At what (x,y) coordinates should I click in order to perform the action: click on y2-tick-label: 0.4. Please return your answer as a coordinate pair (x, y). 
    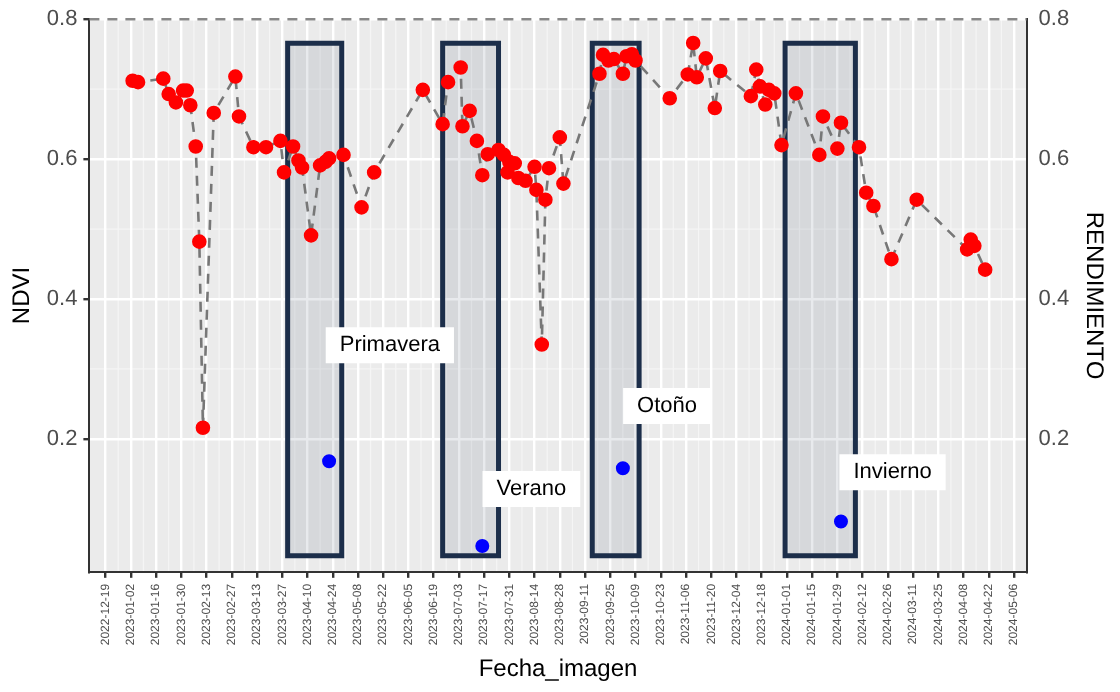
    Looking at the image, I should click on (1054, 299).